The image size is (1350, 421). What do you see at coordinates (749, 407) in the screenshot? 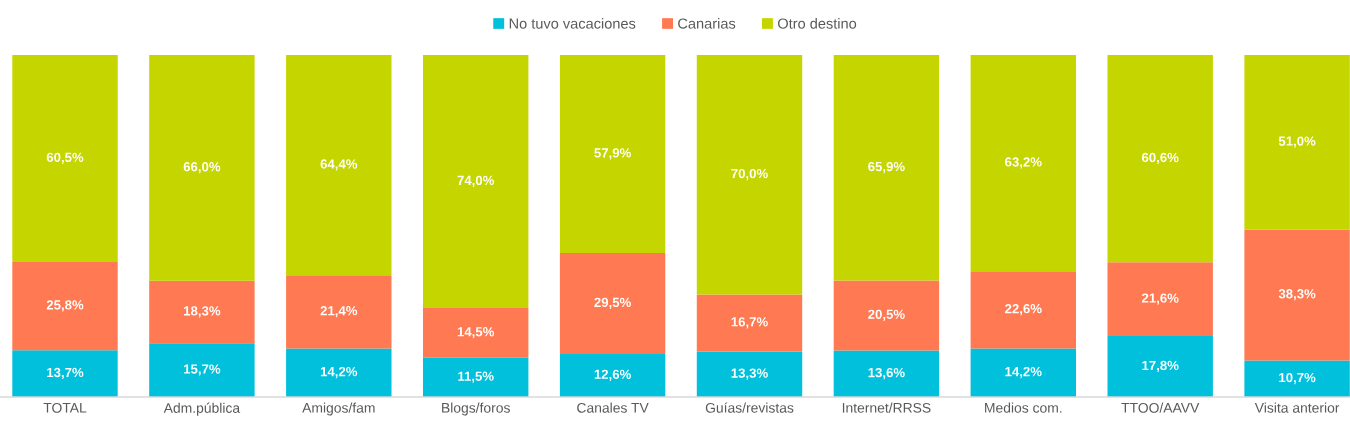
I see `x-tick-label: Guías/revistas` at bounding box center [749, 407].